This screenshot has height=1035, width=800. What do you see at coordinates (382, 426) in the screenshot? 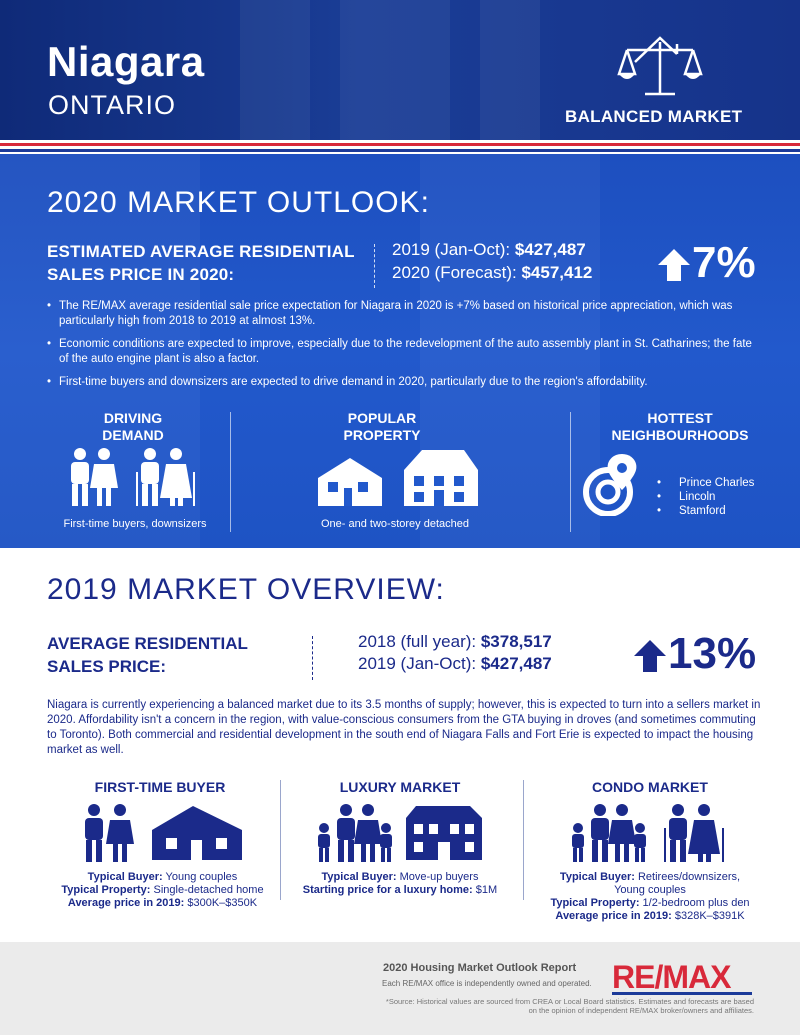
I see `popular-property-heading: POPULAR PROPERTY` at bounding box center [382, 426].